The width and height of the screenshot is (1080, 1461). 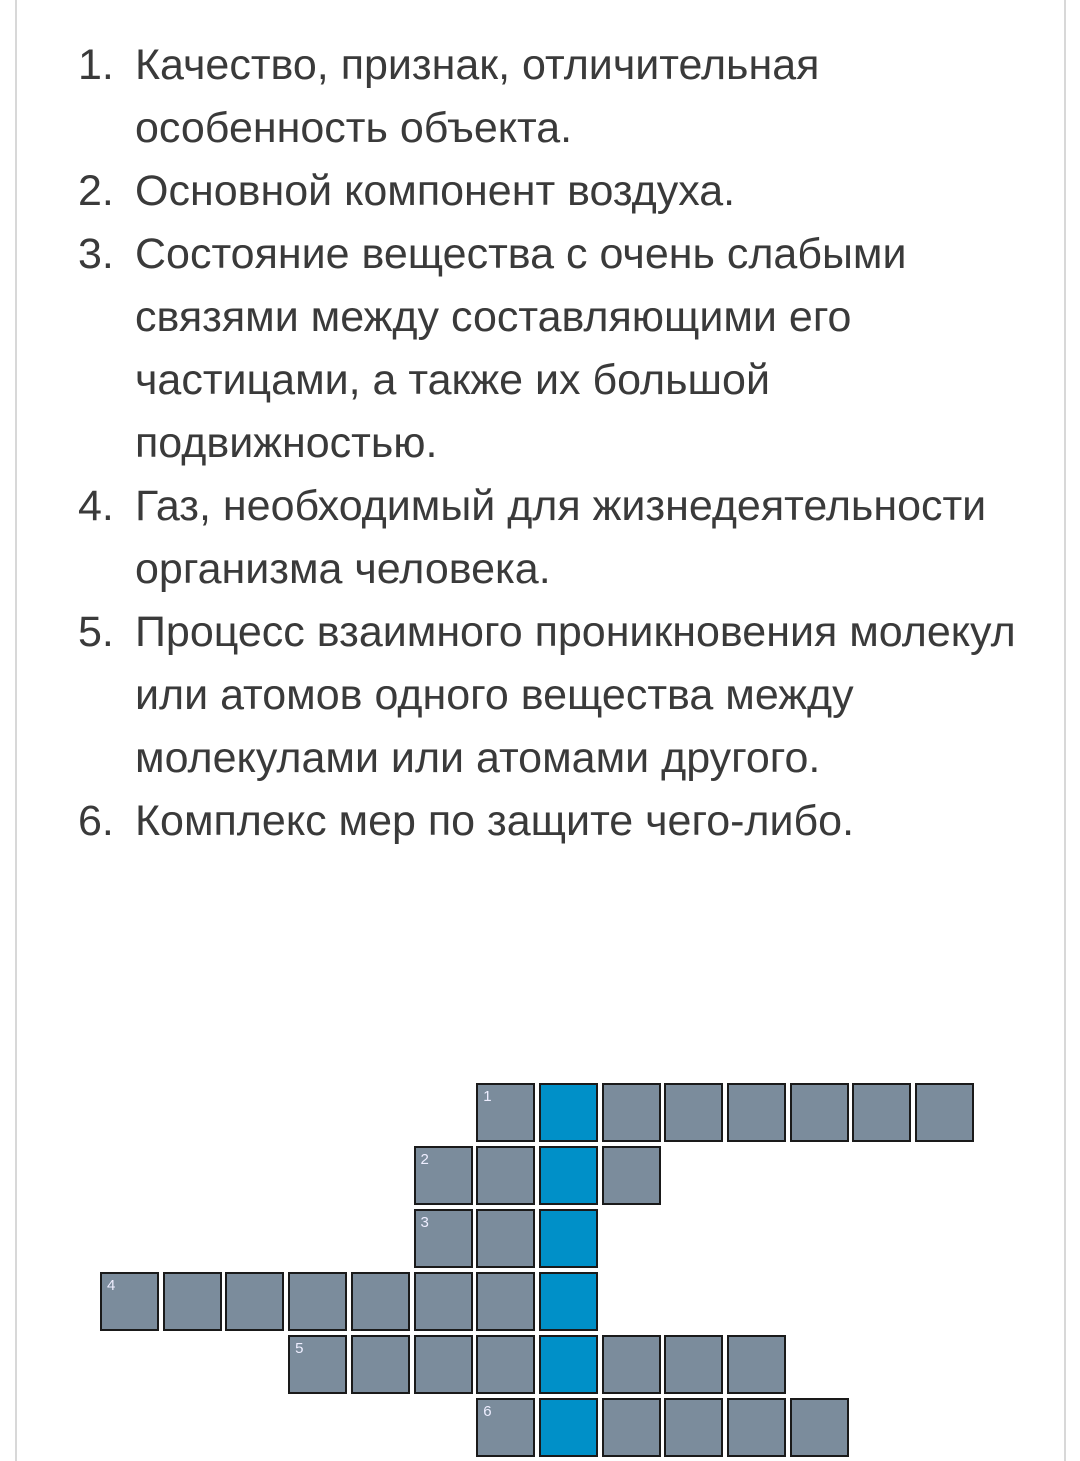 What do you see at coordinates (407, 191) in the screenshot?
I see `clue-item: 2. Основной компонент воздуха.` at bounding box center [407, 191].